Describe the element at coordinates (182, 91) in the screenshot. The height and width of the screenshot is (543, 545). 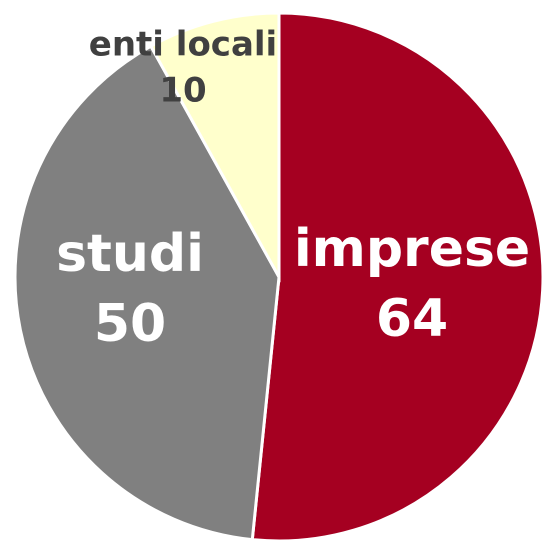
I see `slice-value: 10` at that location.